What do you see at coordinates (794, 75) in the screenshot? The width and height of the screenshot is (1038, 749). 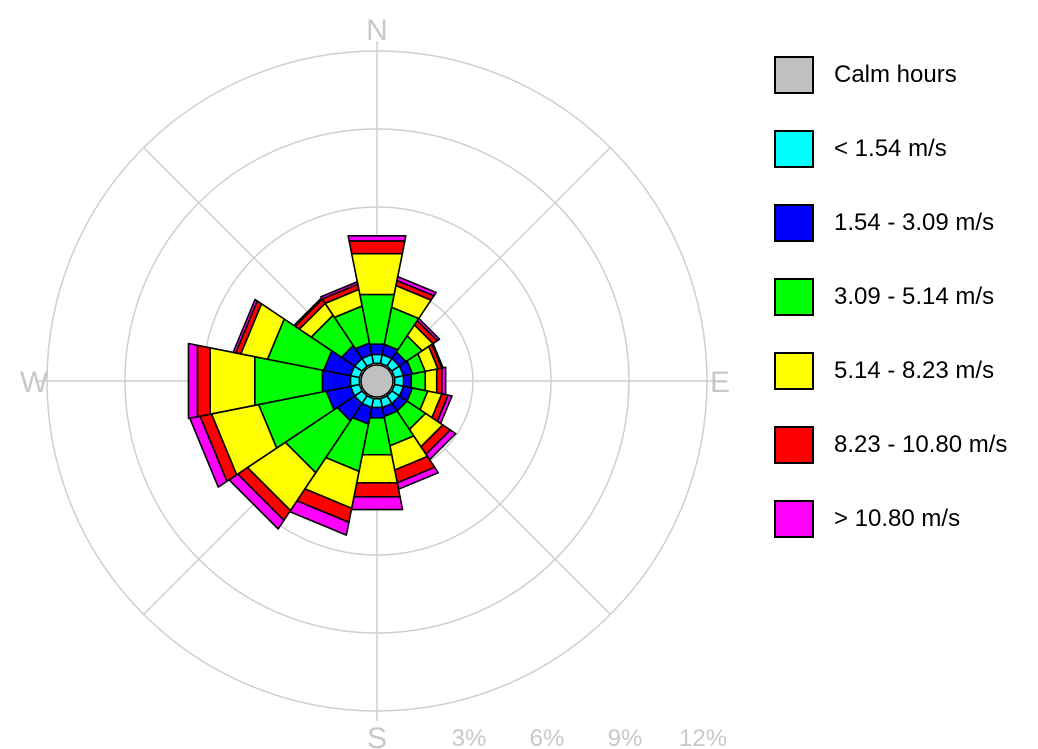 I see `legend-swatch-calm` at bounding box center [794, 75].